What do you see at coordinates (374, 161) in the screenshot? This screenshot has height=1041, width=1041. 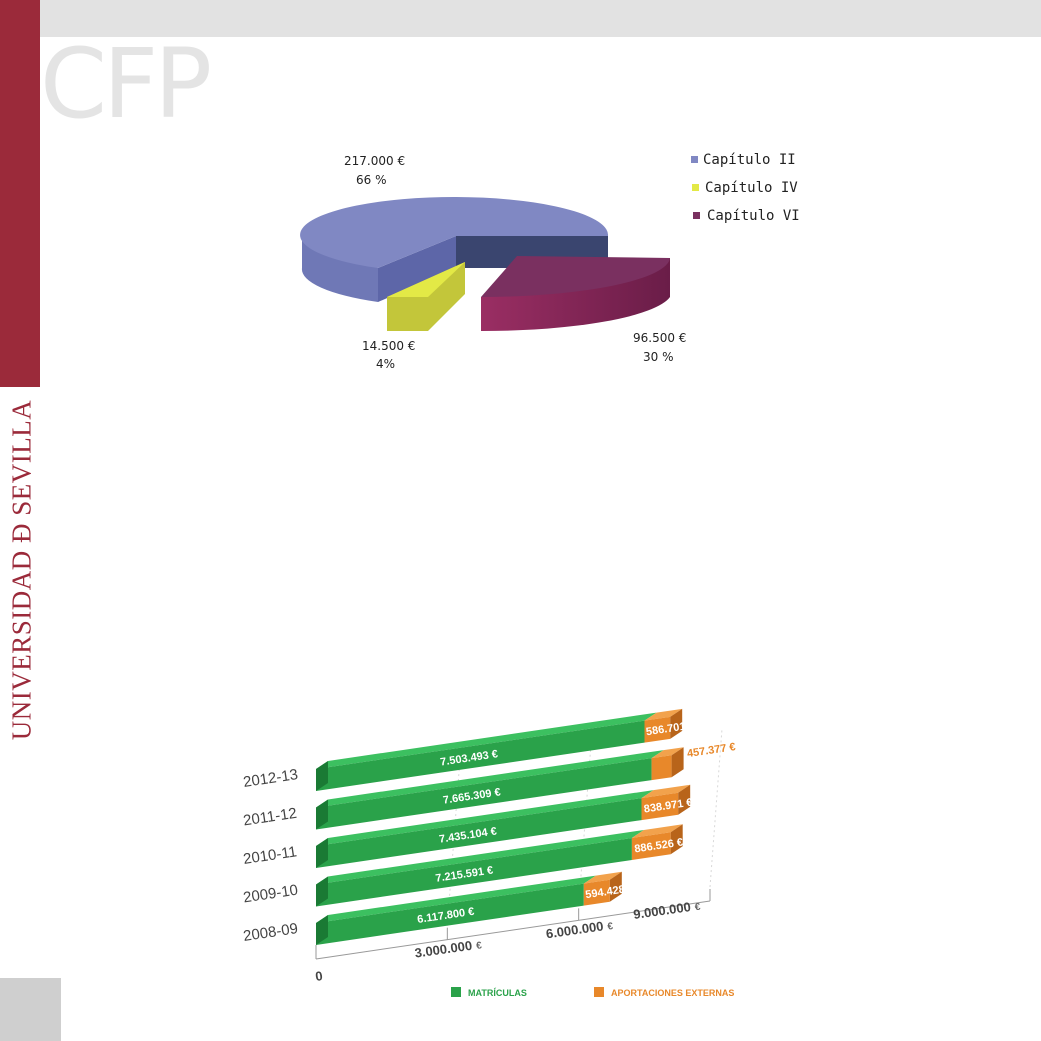 I see `pie-label-cap2-value: 217.000 €` at bounding box center [374, 161].